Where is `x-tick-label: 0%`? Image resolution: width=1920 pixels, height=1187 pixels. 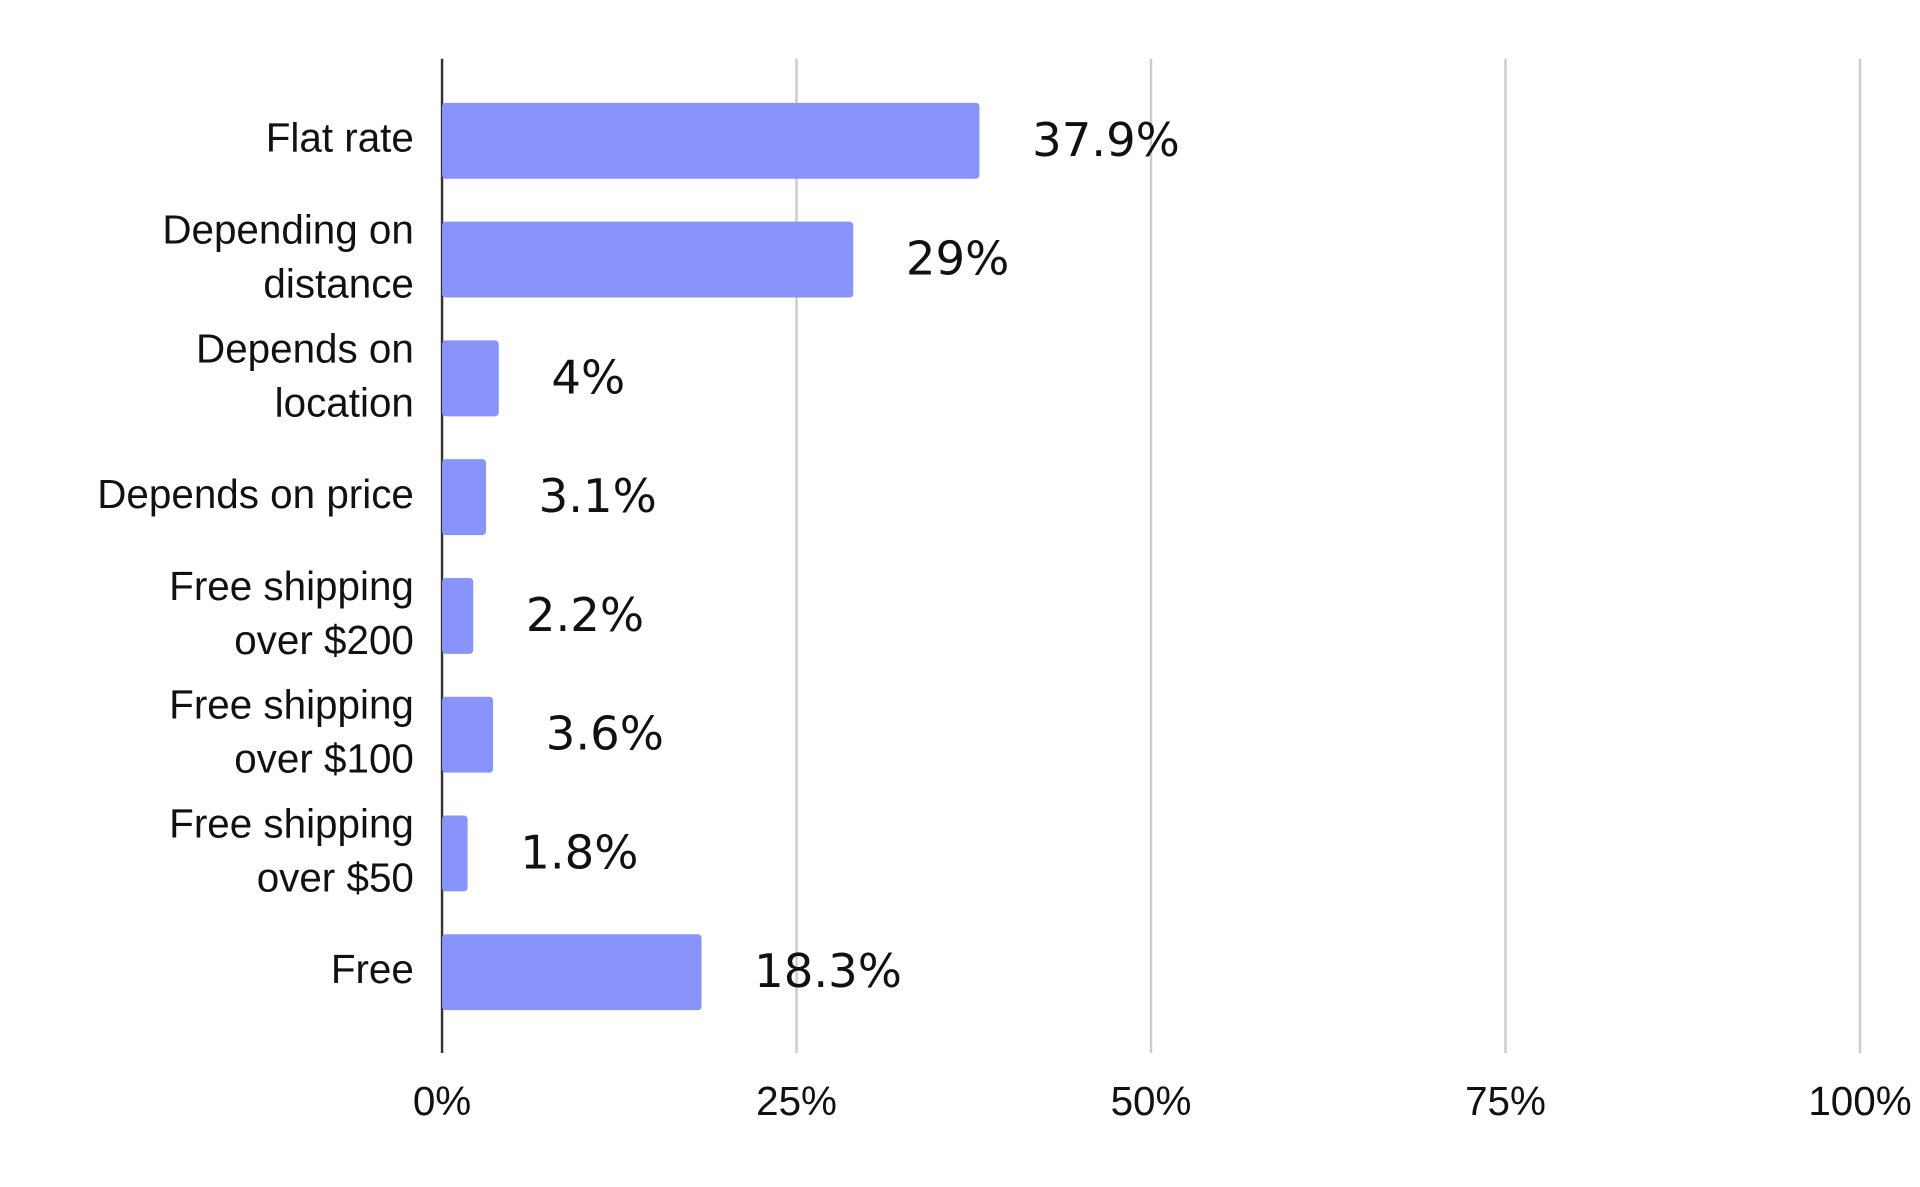
x-tick-label: 0% is located at coordinates (442, 1101).